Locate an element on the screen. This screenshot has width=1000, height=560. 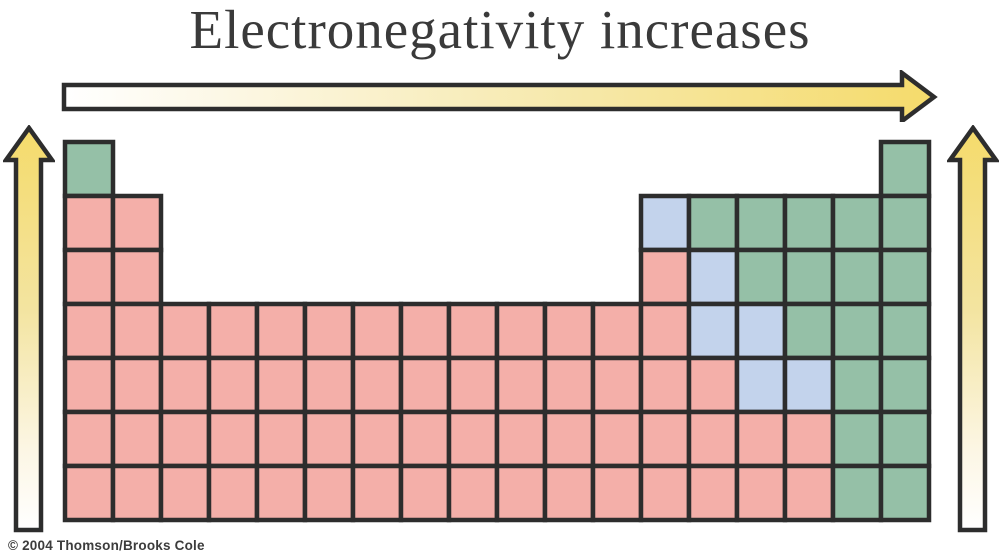
element-cell-nonmetal-period2-group16 is located at coordinates (809, 223).